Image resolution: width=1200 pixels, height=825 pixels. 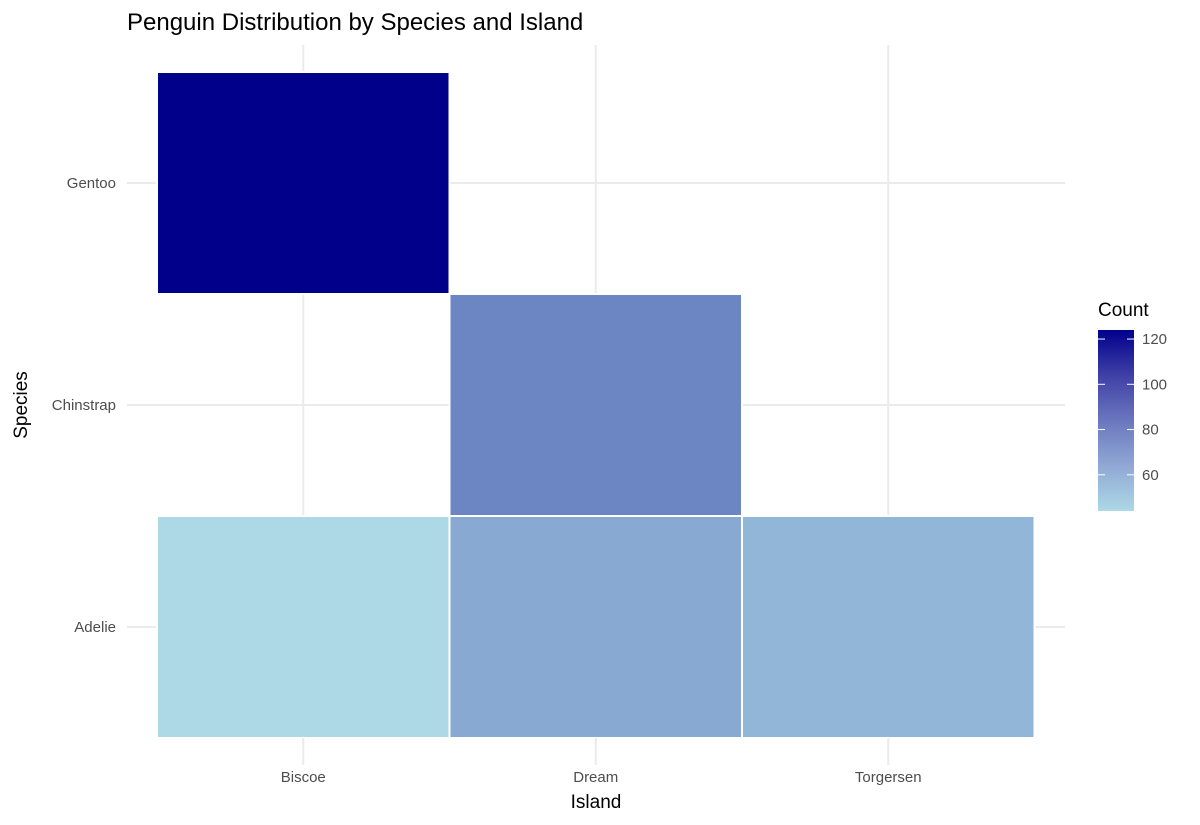 What do you see at coordinates (1150, 430) in the screenshot?
I see `legend-tick-label: 80` at bounding box center [1150, 430].